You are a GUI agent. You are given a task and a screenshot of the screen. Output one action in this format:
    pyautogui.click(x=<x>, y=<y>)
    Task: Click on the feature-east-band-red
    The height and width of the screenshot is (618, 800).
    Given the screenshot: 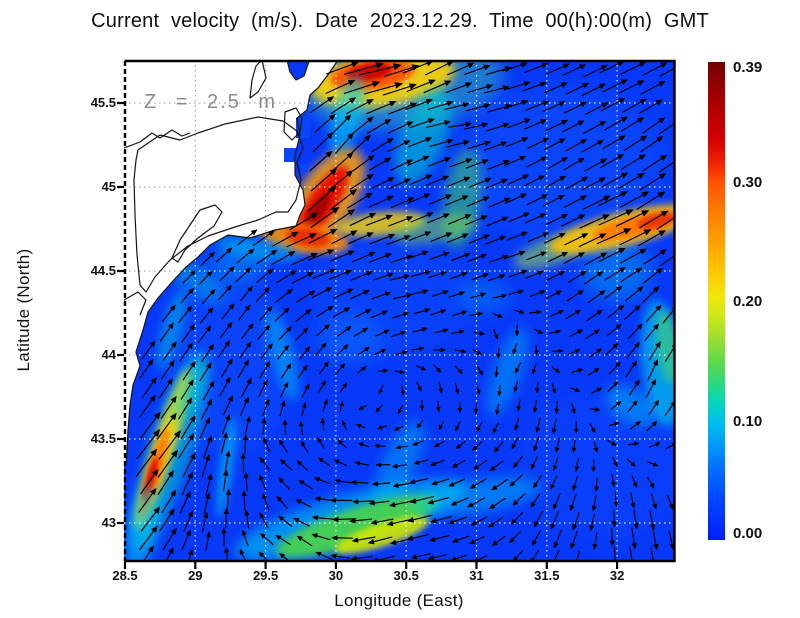 What is the action you would take?
    pyautogui.click(x=656, y=220)
    